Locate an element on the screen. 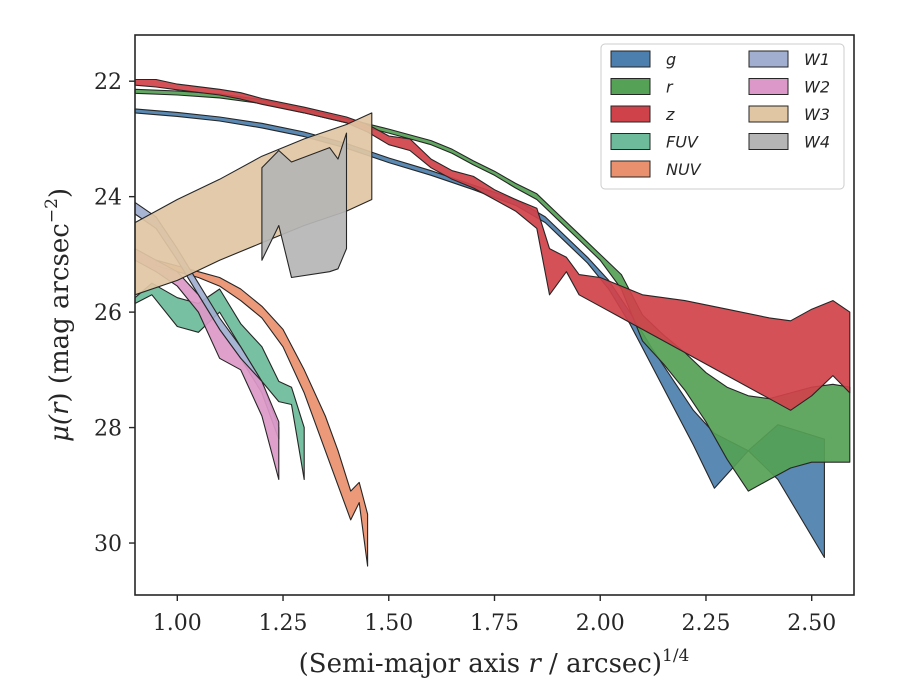 The height and width of the screenshot is (700, 900). legend-label-r: r is located at coordinates (670, 87).